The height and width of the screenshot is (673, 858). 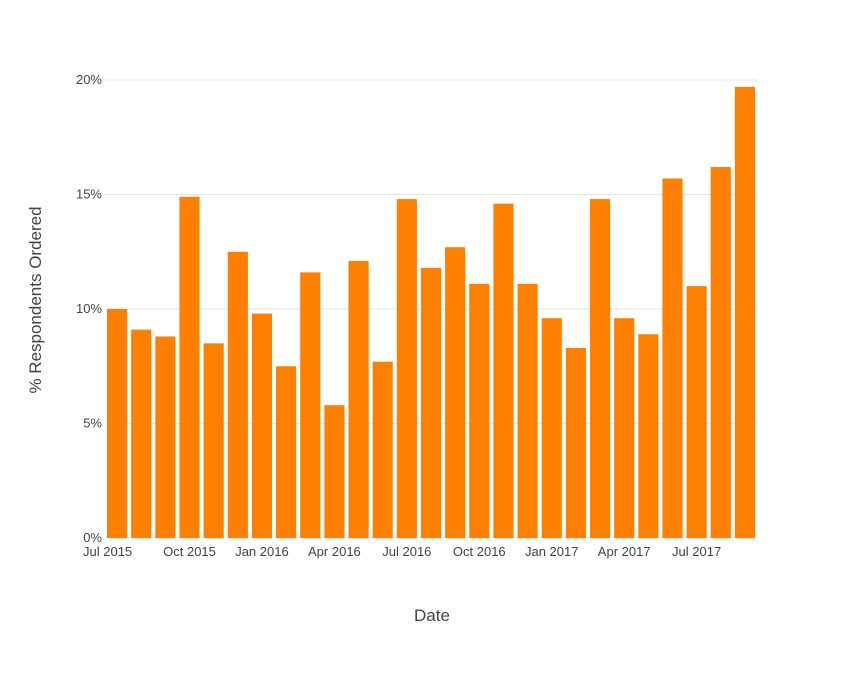 What do you see at coordinates (89, 79) in the screenshot?
I see `y-tick-label: 20%` at bounding box center [89, 79].